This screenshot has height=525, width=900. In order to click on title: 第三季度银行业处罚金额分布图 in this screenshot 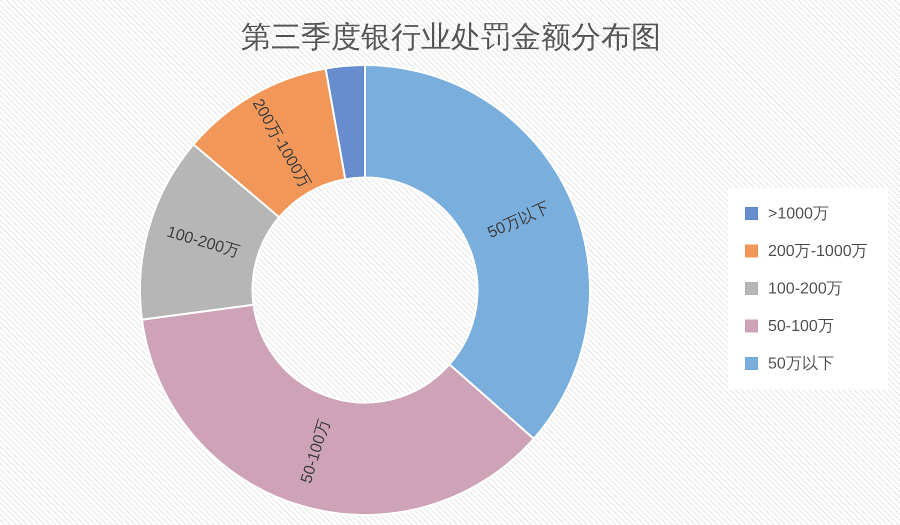, I will do `click(451, 37)`.